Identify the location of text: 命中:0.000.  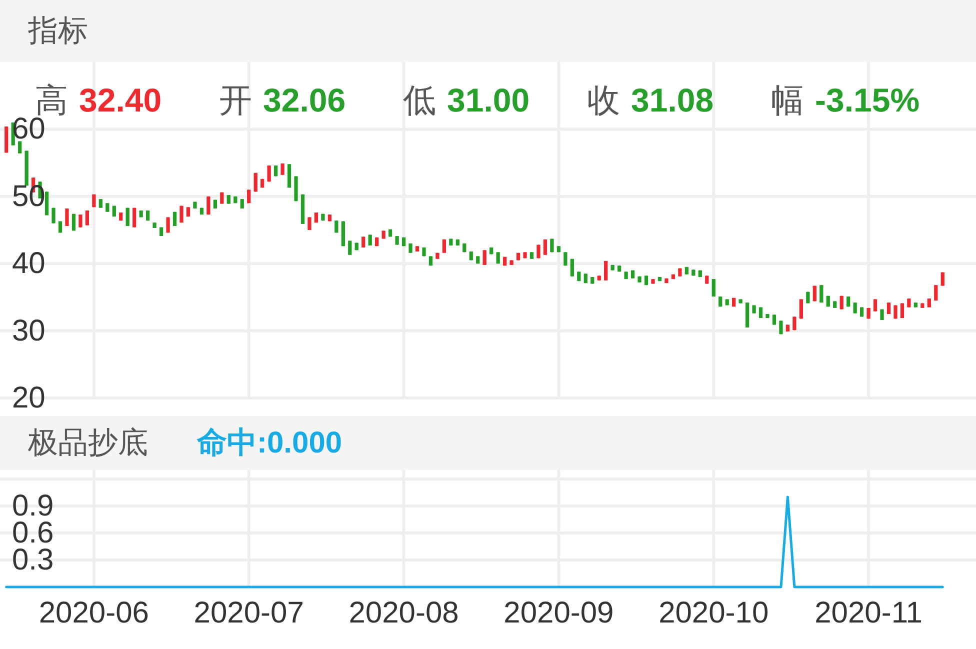
(269, 443).